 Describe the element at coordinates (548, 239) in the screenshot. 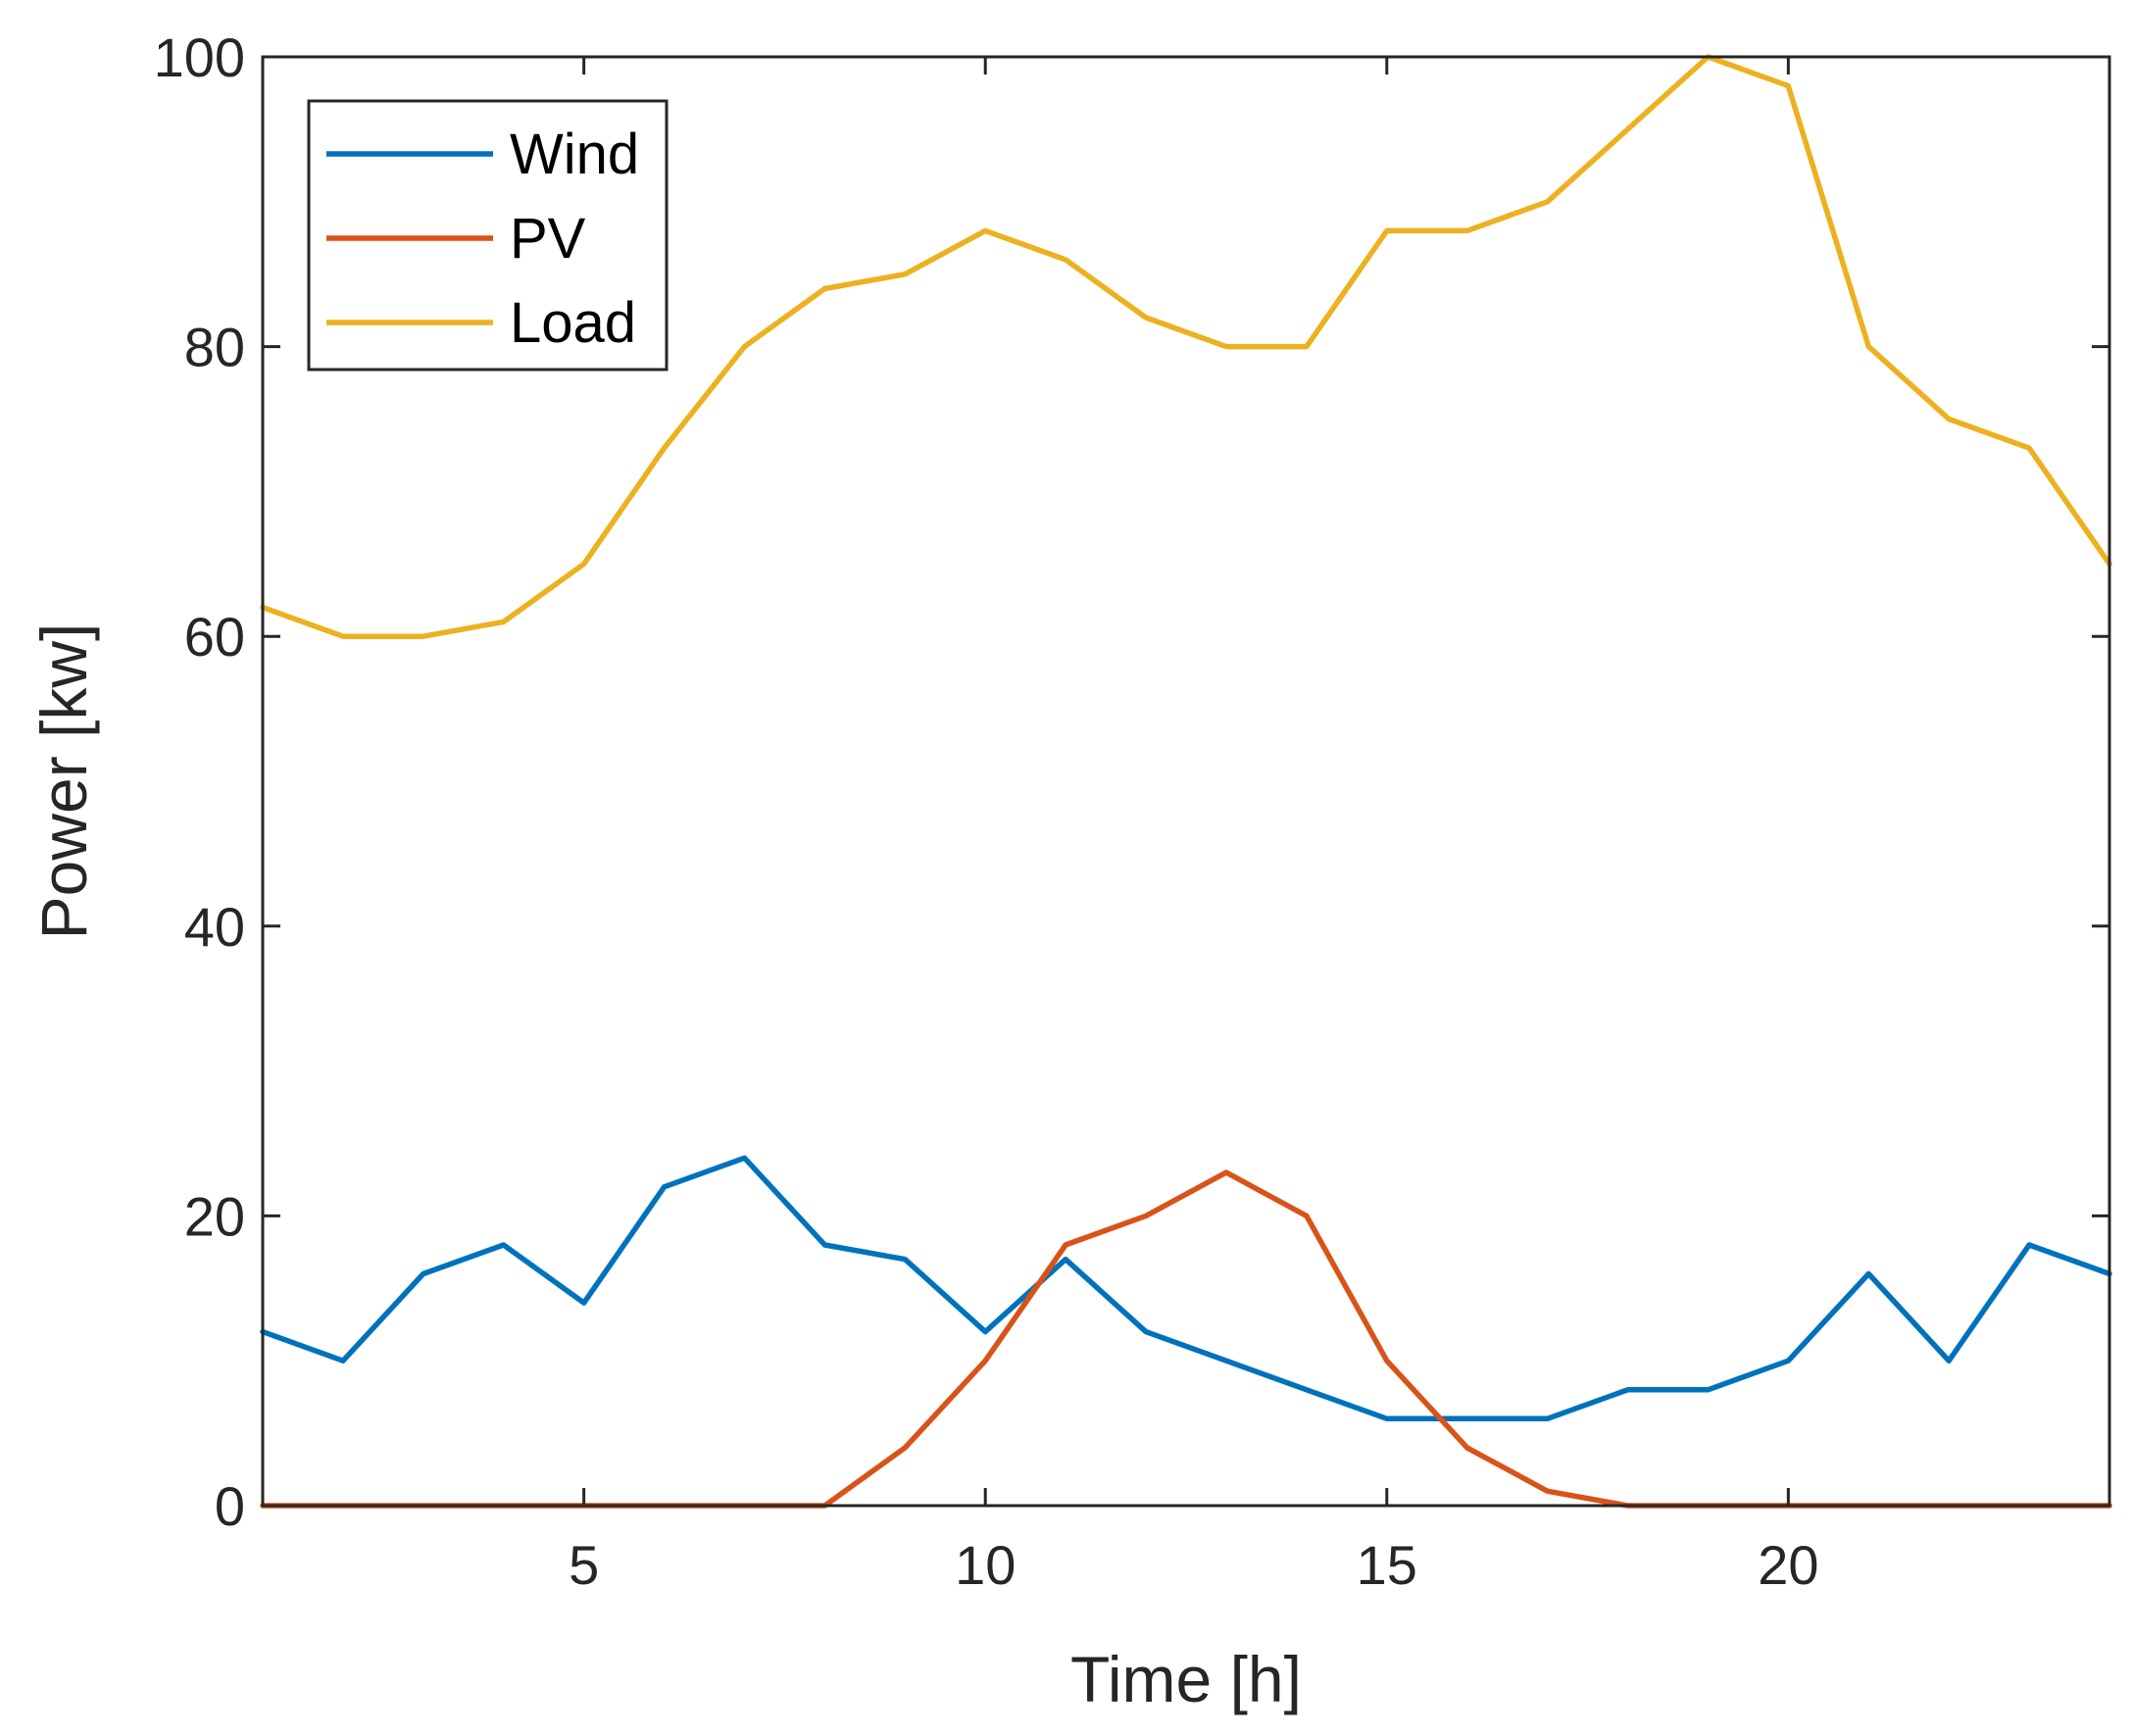

I see `legend-label-pv: PV` at that location.